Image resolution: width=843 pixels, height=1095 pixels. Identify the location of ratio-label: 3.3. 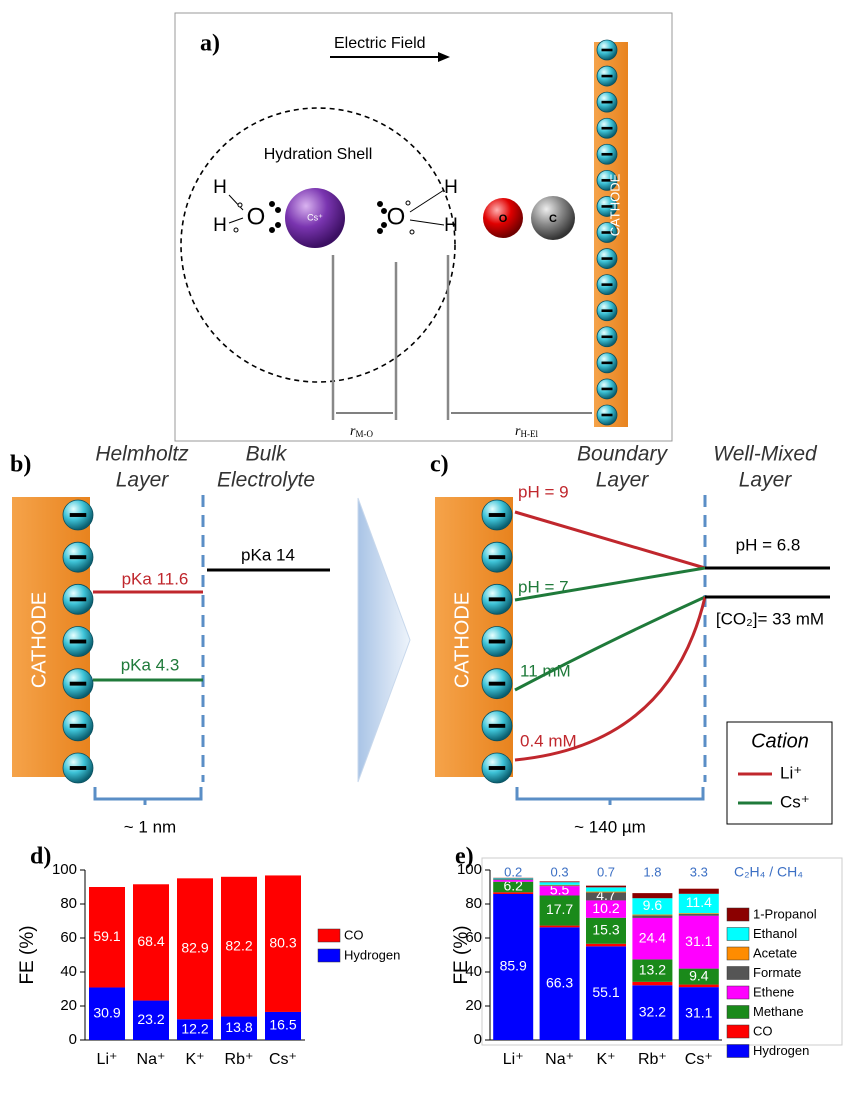
(699, 871).